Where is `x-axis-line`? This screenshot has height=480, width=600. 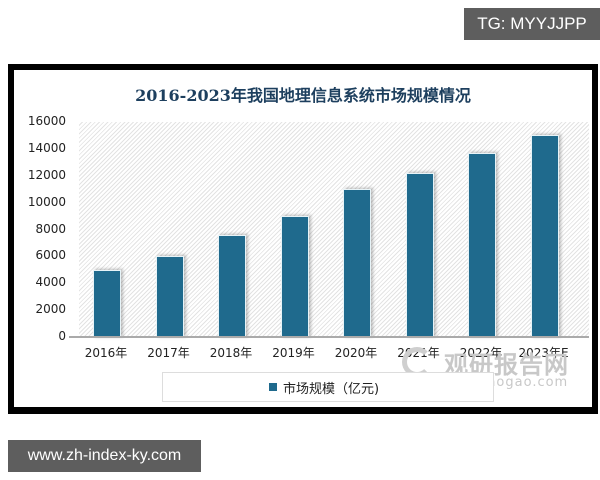
x-axis-line is located at coordinates (329, 337).